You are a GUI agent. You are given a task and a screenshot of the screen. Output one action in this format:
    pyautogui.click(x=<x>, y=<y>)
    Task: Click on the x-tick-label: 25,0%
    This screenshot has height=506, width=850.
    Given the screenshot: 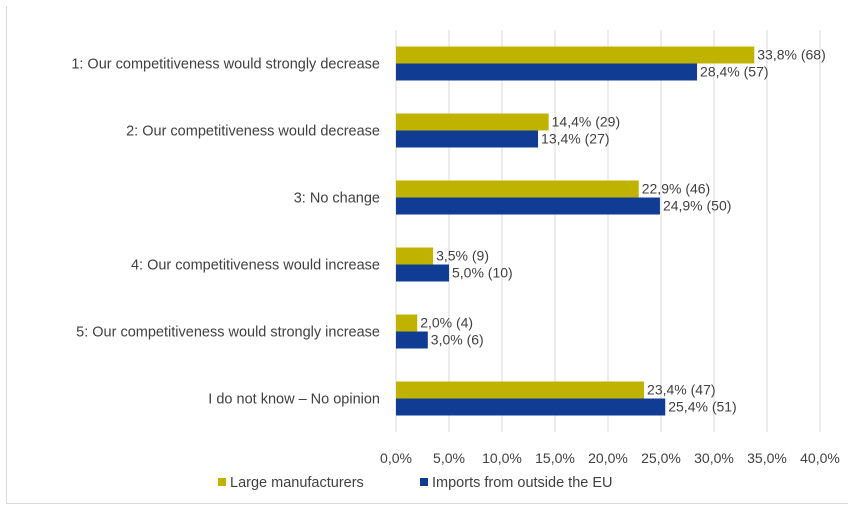 What is the action you would take?
    pyautogui.click(x=661, y=458)
    